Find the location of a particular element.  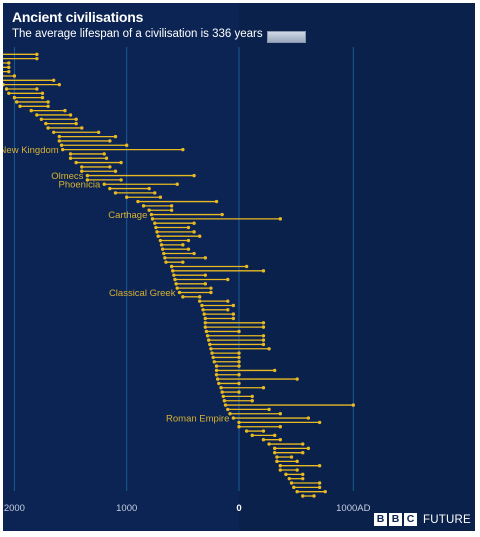

brand-word: FUTURE is located at coordinates (447, 519).